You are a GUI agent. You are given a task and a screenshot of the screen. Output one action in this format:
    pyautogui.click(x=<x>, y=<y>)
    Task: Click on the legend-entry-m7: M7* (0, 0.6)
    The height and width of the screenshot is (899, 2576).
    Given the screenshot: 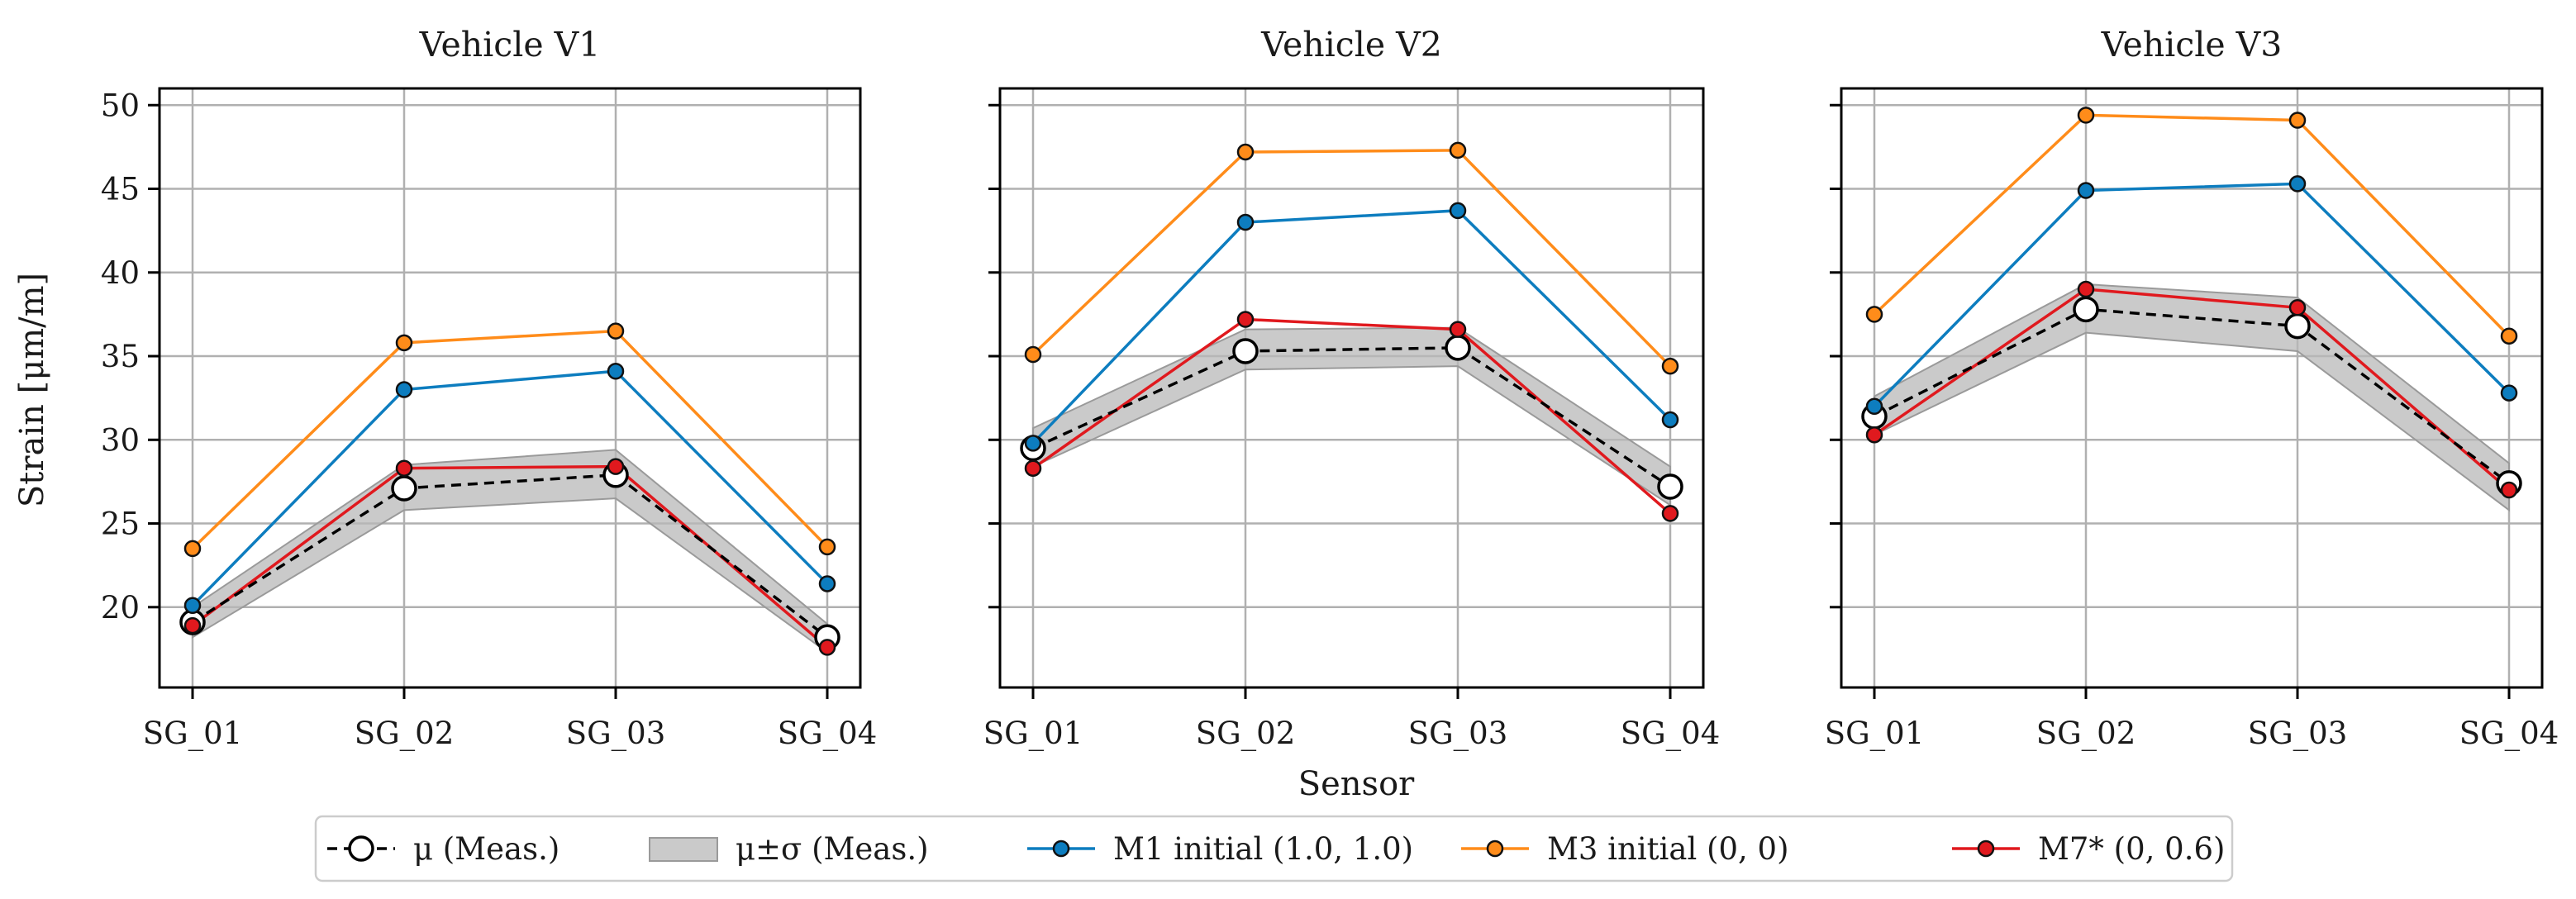 What is the action you would take?
    pyautogui.click(x=2088, y=849)
    